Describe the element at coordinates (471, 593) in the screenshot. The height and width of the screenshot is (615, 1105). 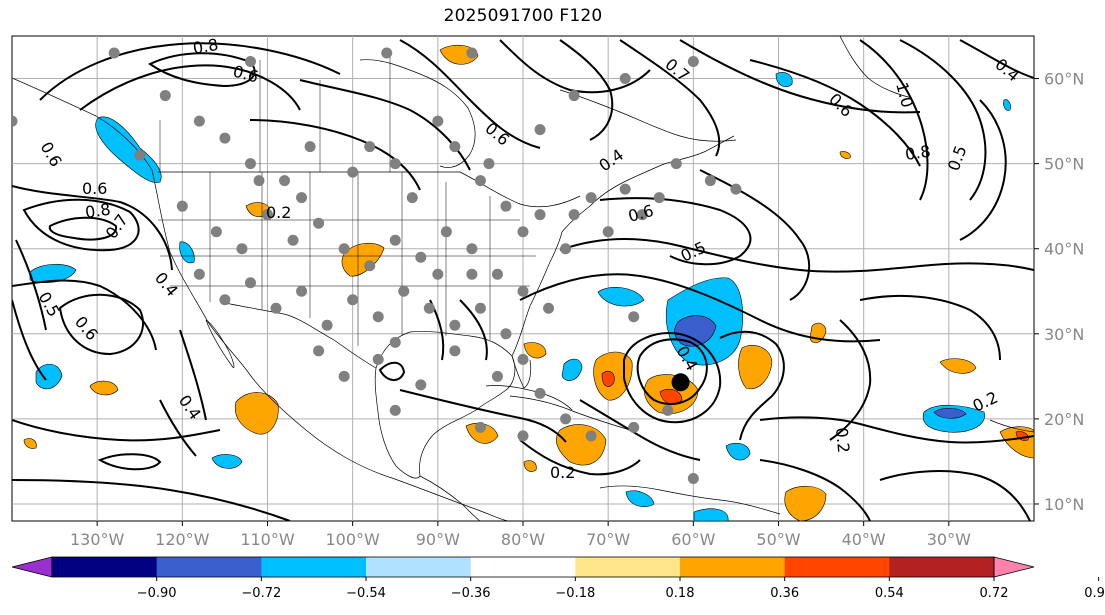
I see `colorbar-tick-label: −0.36` at that location.